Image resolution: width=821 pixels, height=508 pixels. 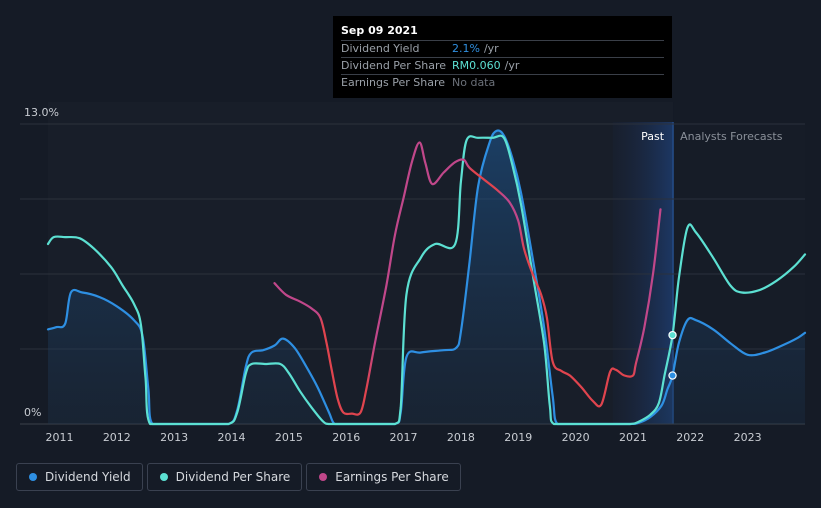 What do you see at coordinates (502, 66) in the screenshot?
I see `tooltip-row-dividend-per-share: Dividend Per Share RM0.060 /yr` at bounding box center [502, 66].